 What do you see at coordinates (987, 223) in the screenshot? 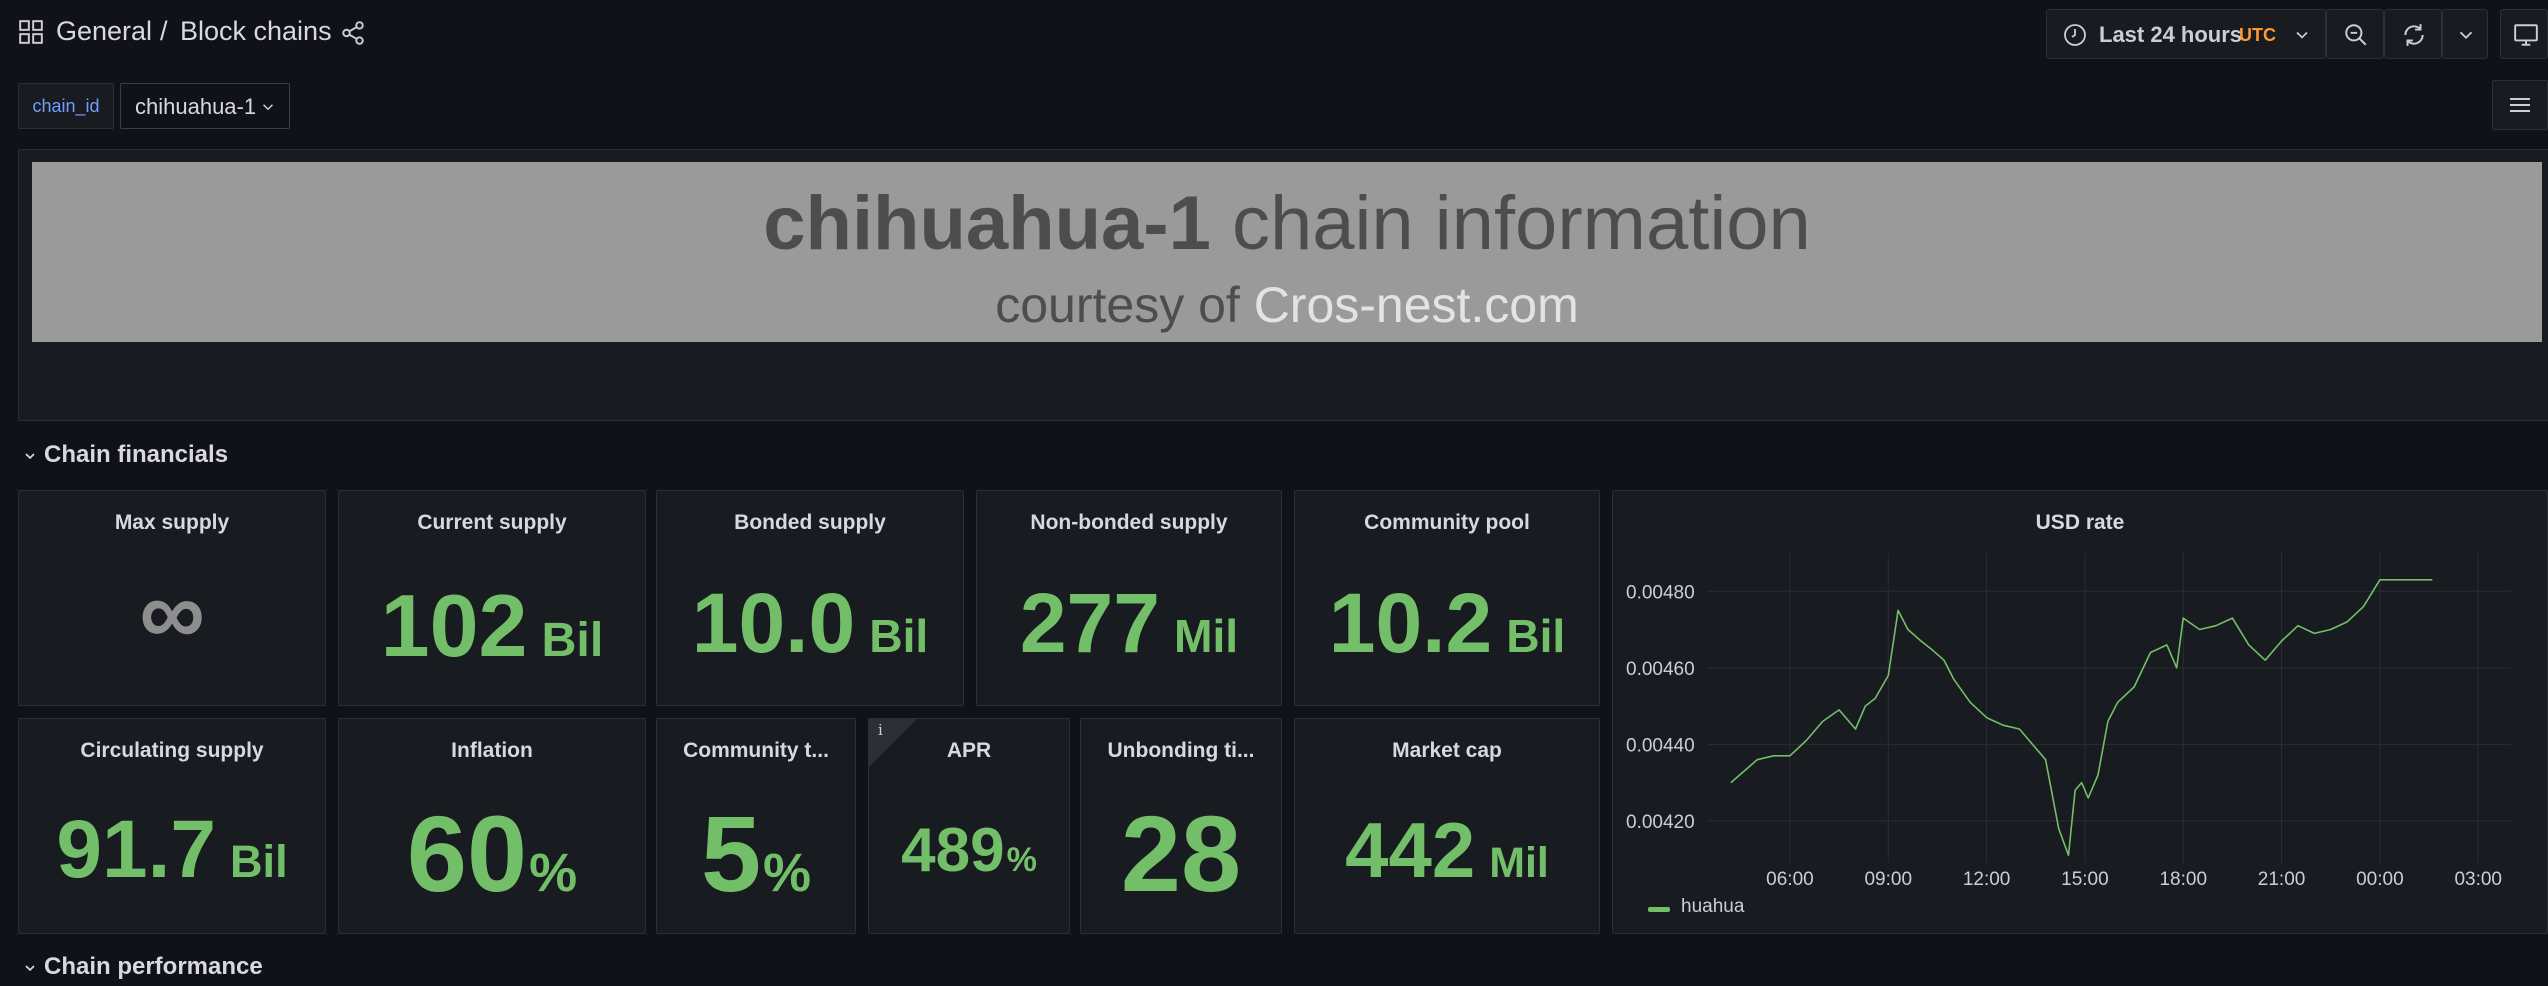
I see `banner-chain-name: chihuahua-1` at bounding box center [987, 223].